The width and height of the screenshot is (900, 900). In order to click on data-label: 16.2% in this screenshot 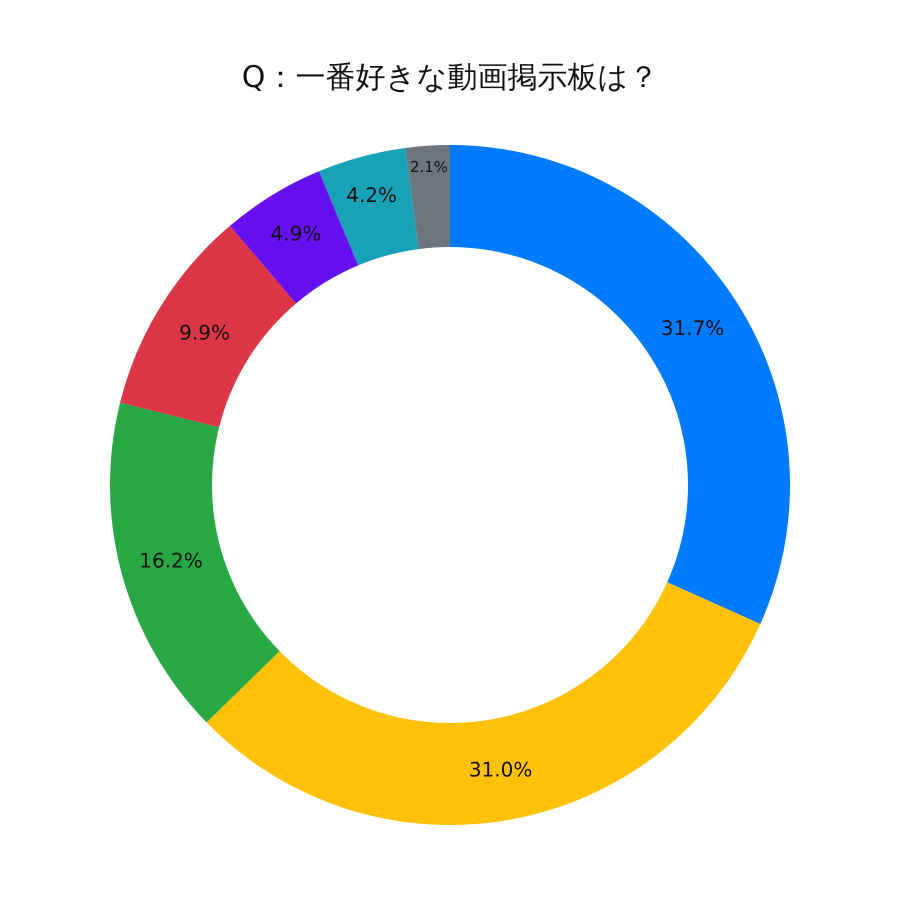, I will do `click(171, 560)`.